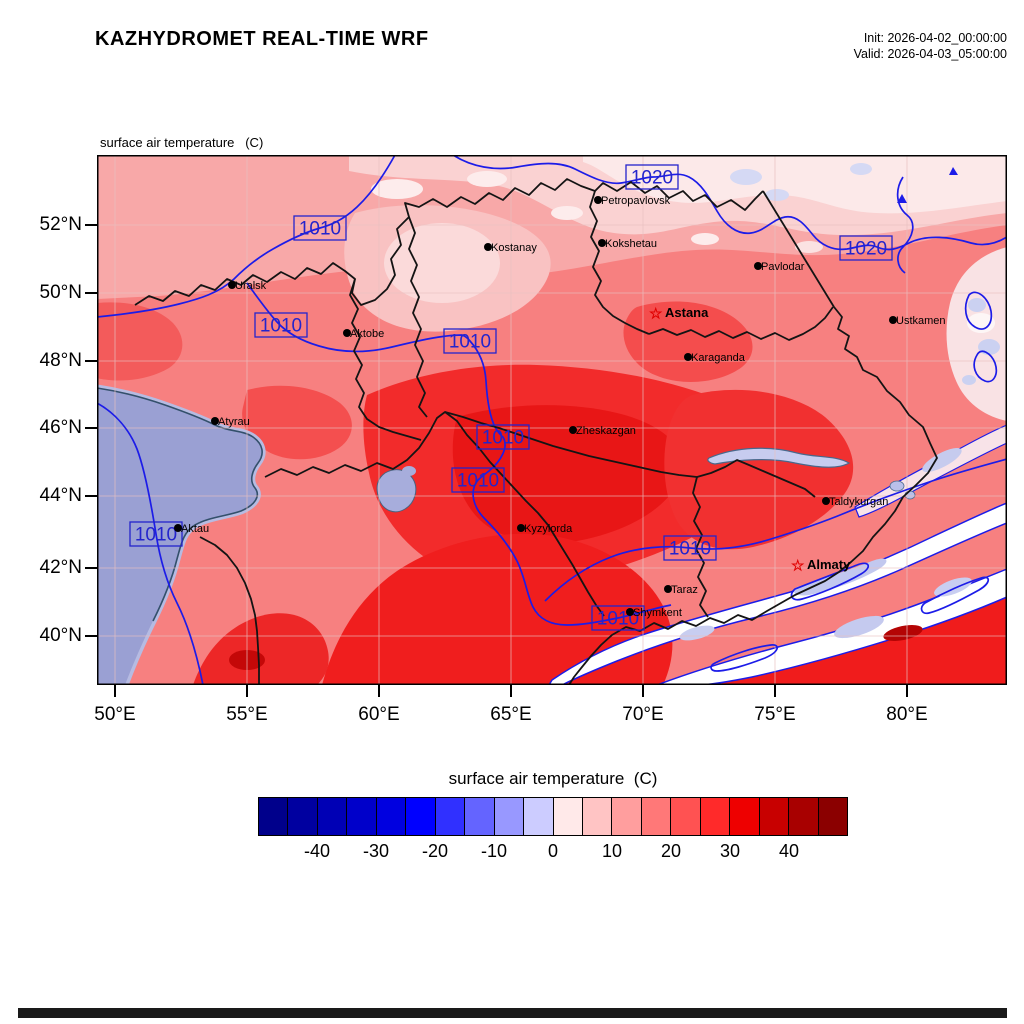  What do you see at coordinates (775, 714) in the screenshot?
I see `lon-tick-label: 75°E` at bounding box center [775, 714].